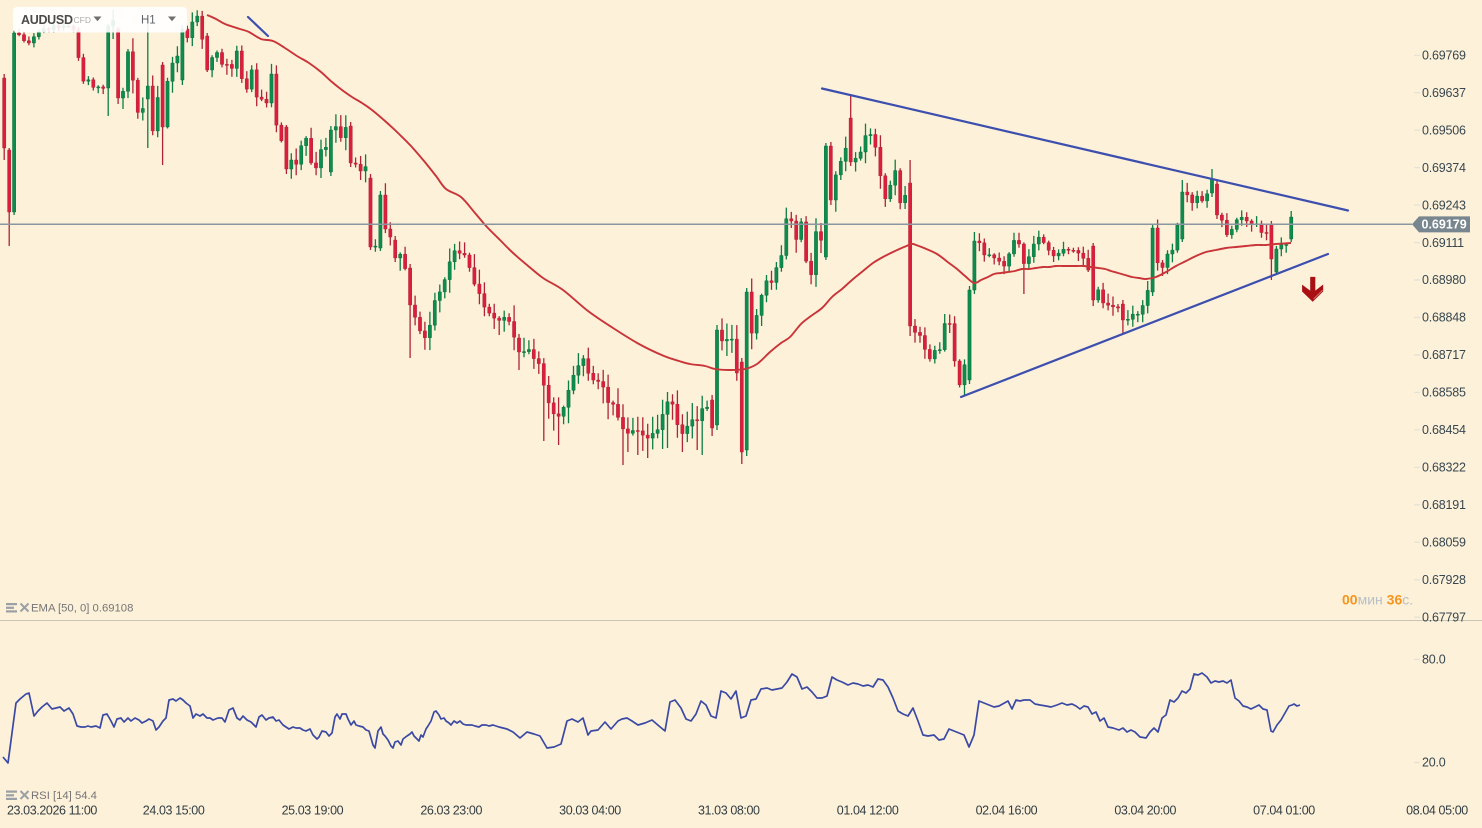 This screenshot has width=1482, height=828. What do you see at coordinates (1444, 168) in the screenshot?
I see `svg-text: 0.69374` at bounding box center [1444, 168].